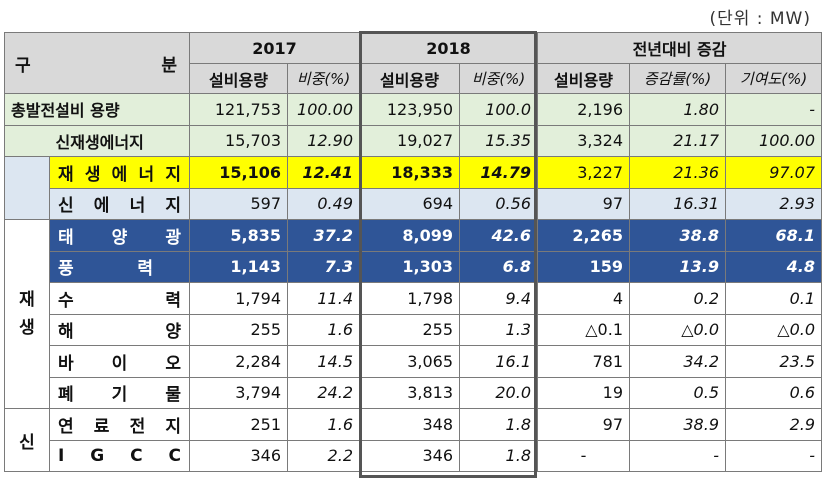 Image resolution: width=825 pixels, height=482 pixels. I want to click on cell-share-2018: 15.35, so click(498, 140).